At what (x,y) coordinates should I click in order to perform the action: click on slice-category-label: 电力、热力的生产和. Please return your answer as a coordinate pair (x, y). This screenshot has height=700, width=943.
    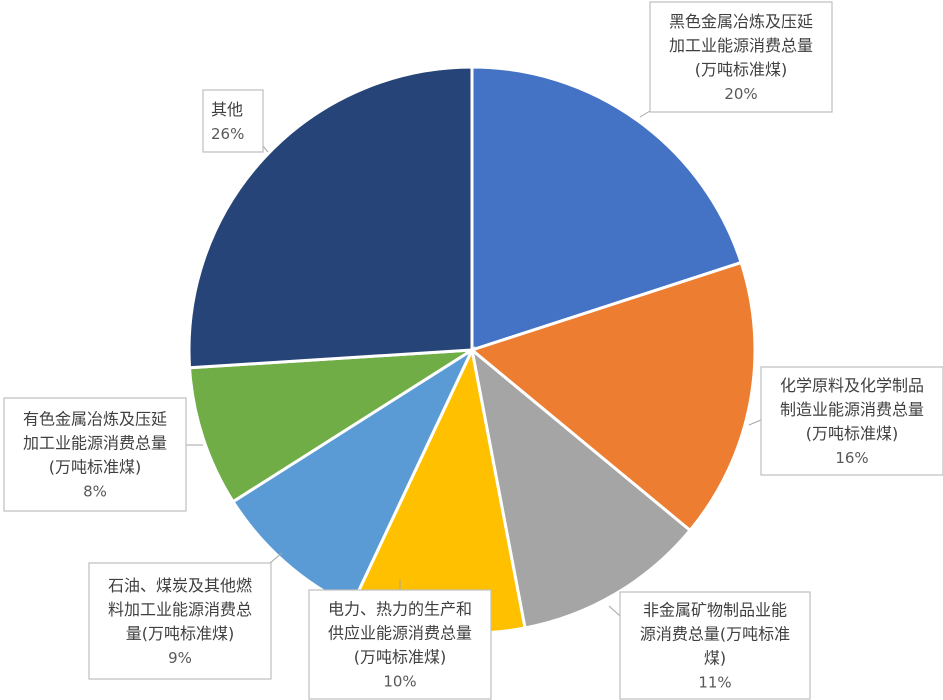
    Looking at the image, I should click on (400, 609).